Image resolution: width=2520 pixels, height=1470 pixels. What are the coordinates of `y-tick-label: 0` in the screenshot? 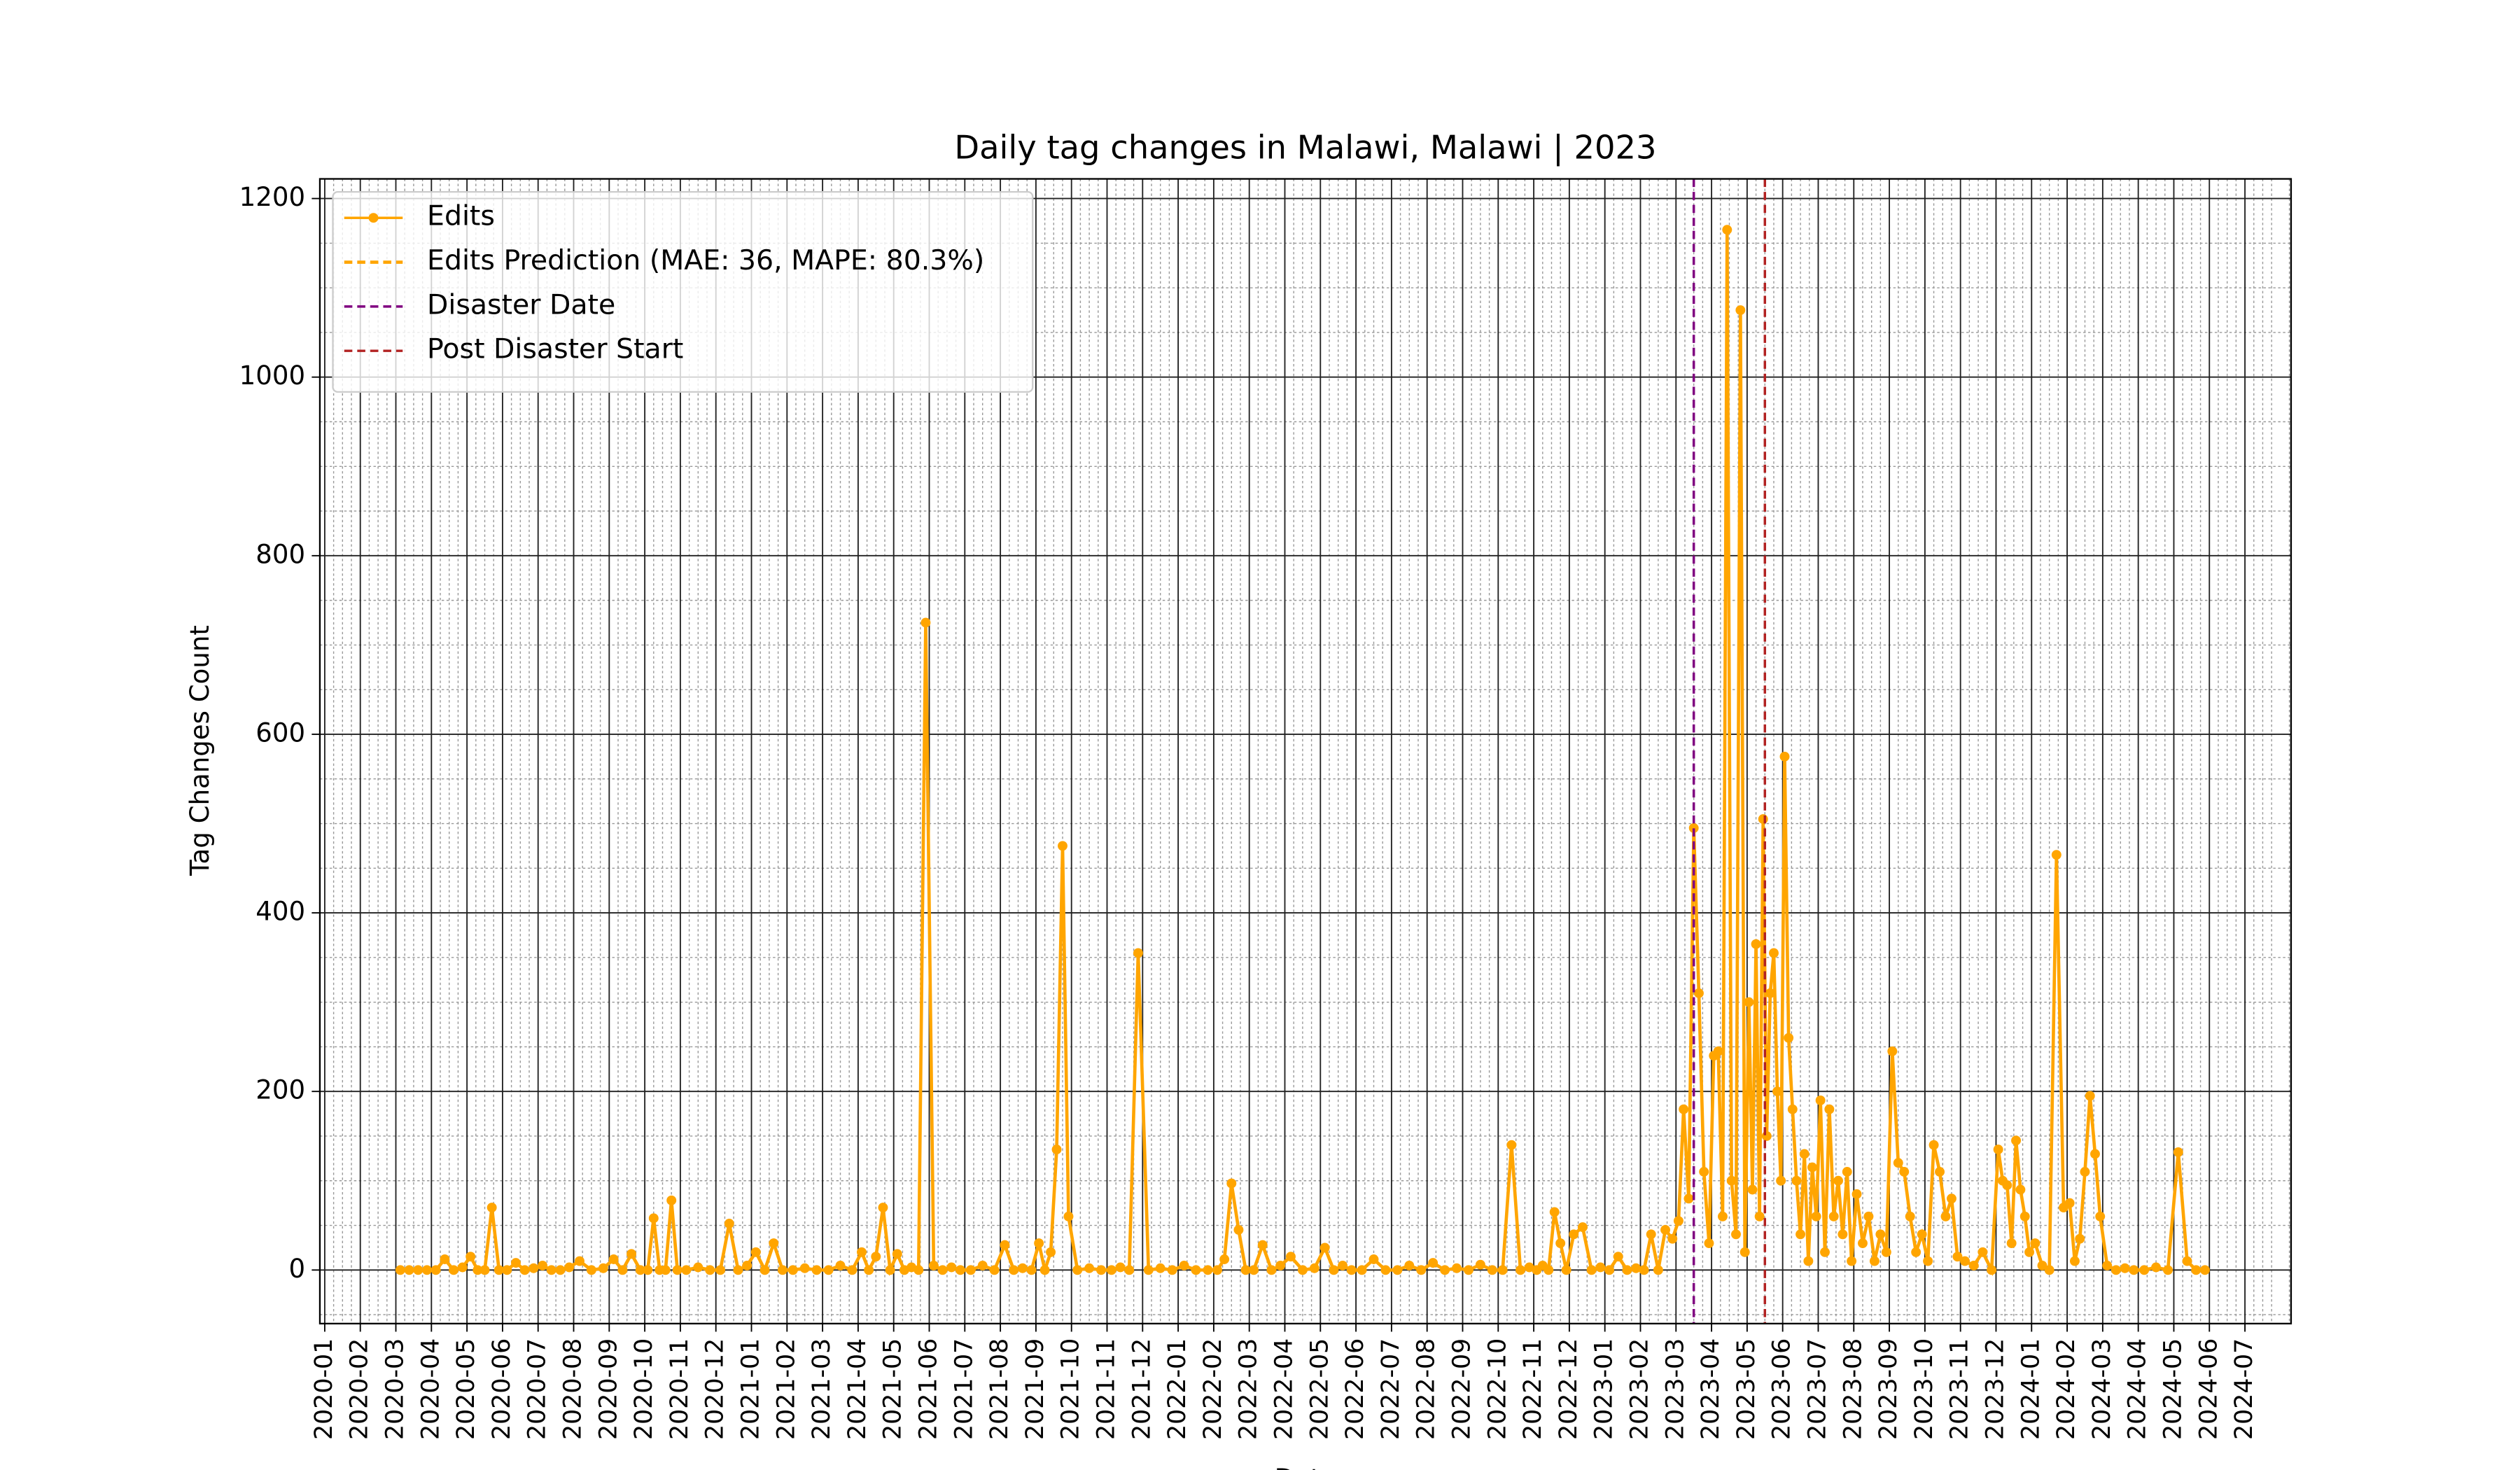 It's located at (296, 1269).